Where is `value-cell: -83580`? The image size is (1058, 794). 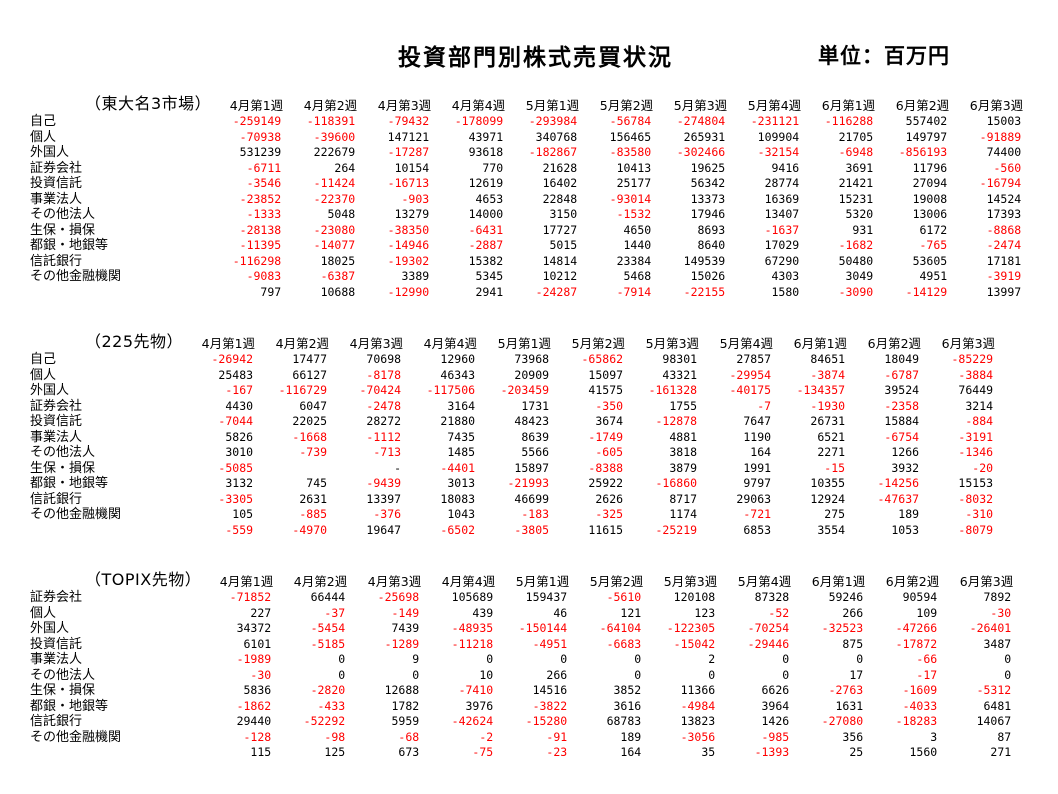 value-cell: -83580 is located at coordinates (630, 152).